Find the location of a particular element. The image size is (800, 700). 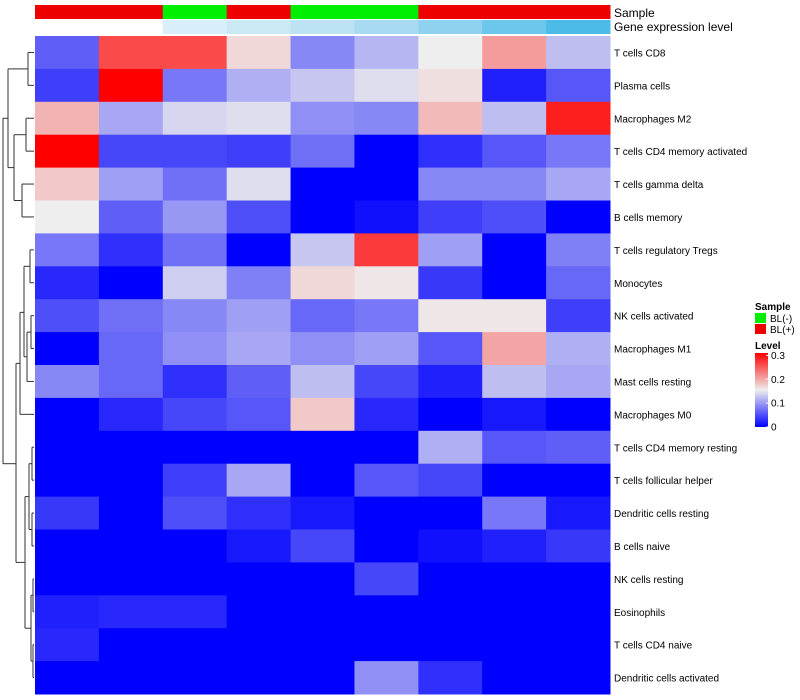

row-label: T cells CD4 naive is located at coordinates (653, 646).